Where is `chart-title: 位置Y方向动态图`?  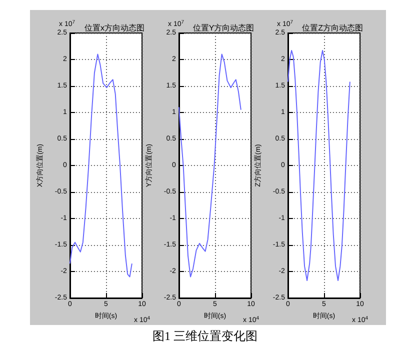 chart-title: 位置Y方向动态图 is located at coordinates (223, 28).